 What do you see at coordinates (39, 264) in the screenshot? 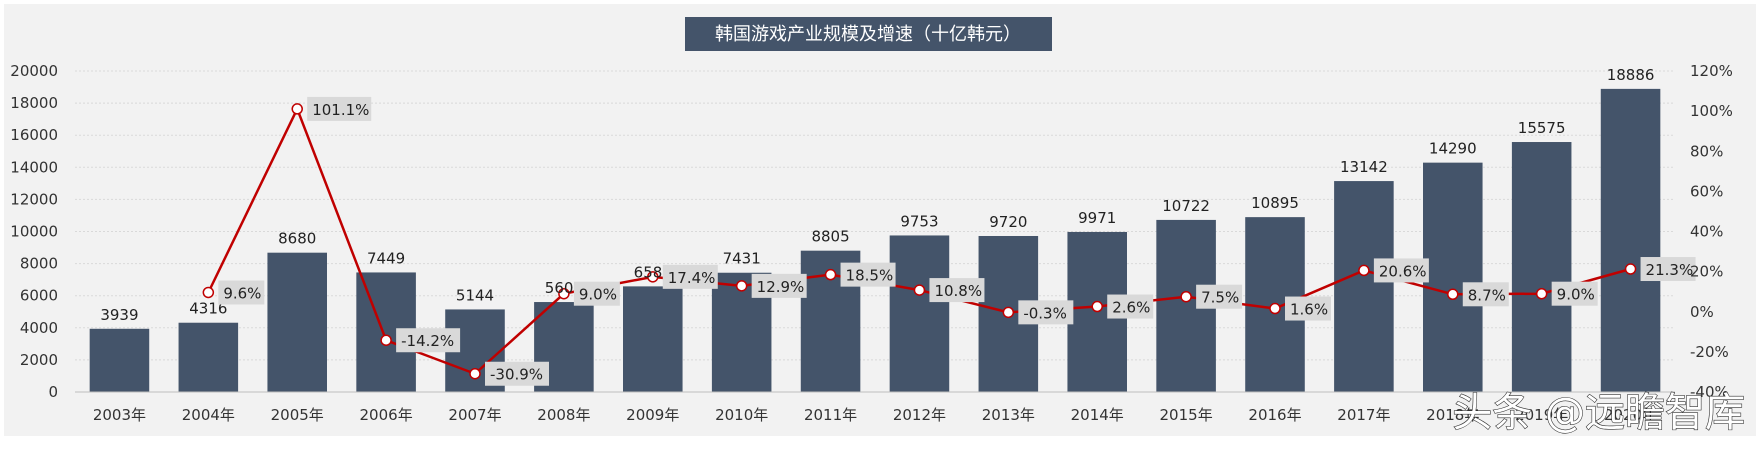
I see `left-axis-tick-label: 8000` at bounding box center [39, 264].